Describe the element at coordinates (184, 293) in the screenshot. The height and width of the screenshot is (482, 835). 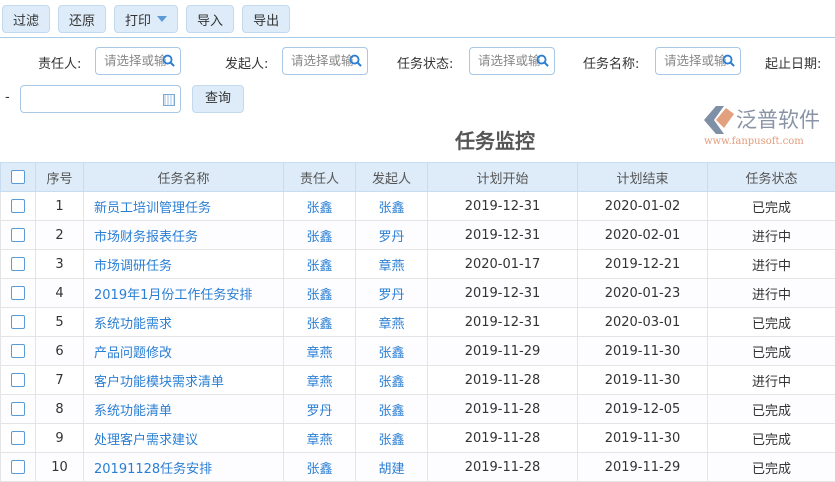
I see `cell-task-name: 2019年1月份工作任务安排` at that location.